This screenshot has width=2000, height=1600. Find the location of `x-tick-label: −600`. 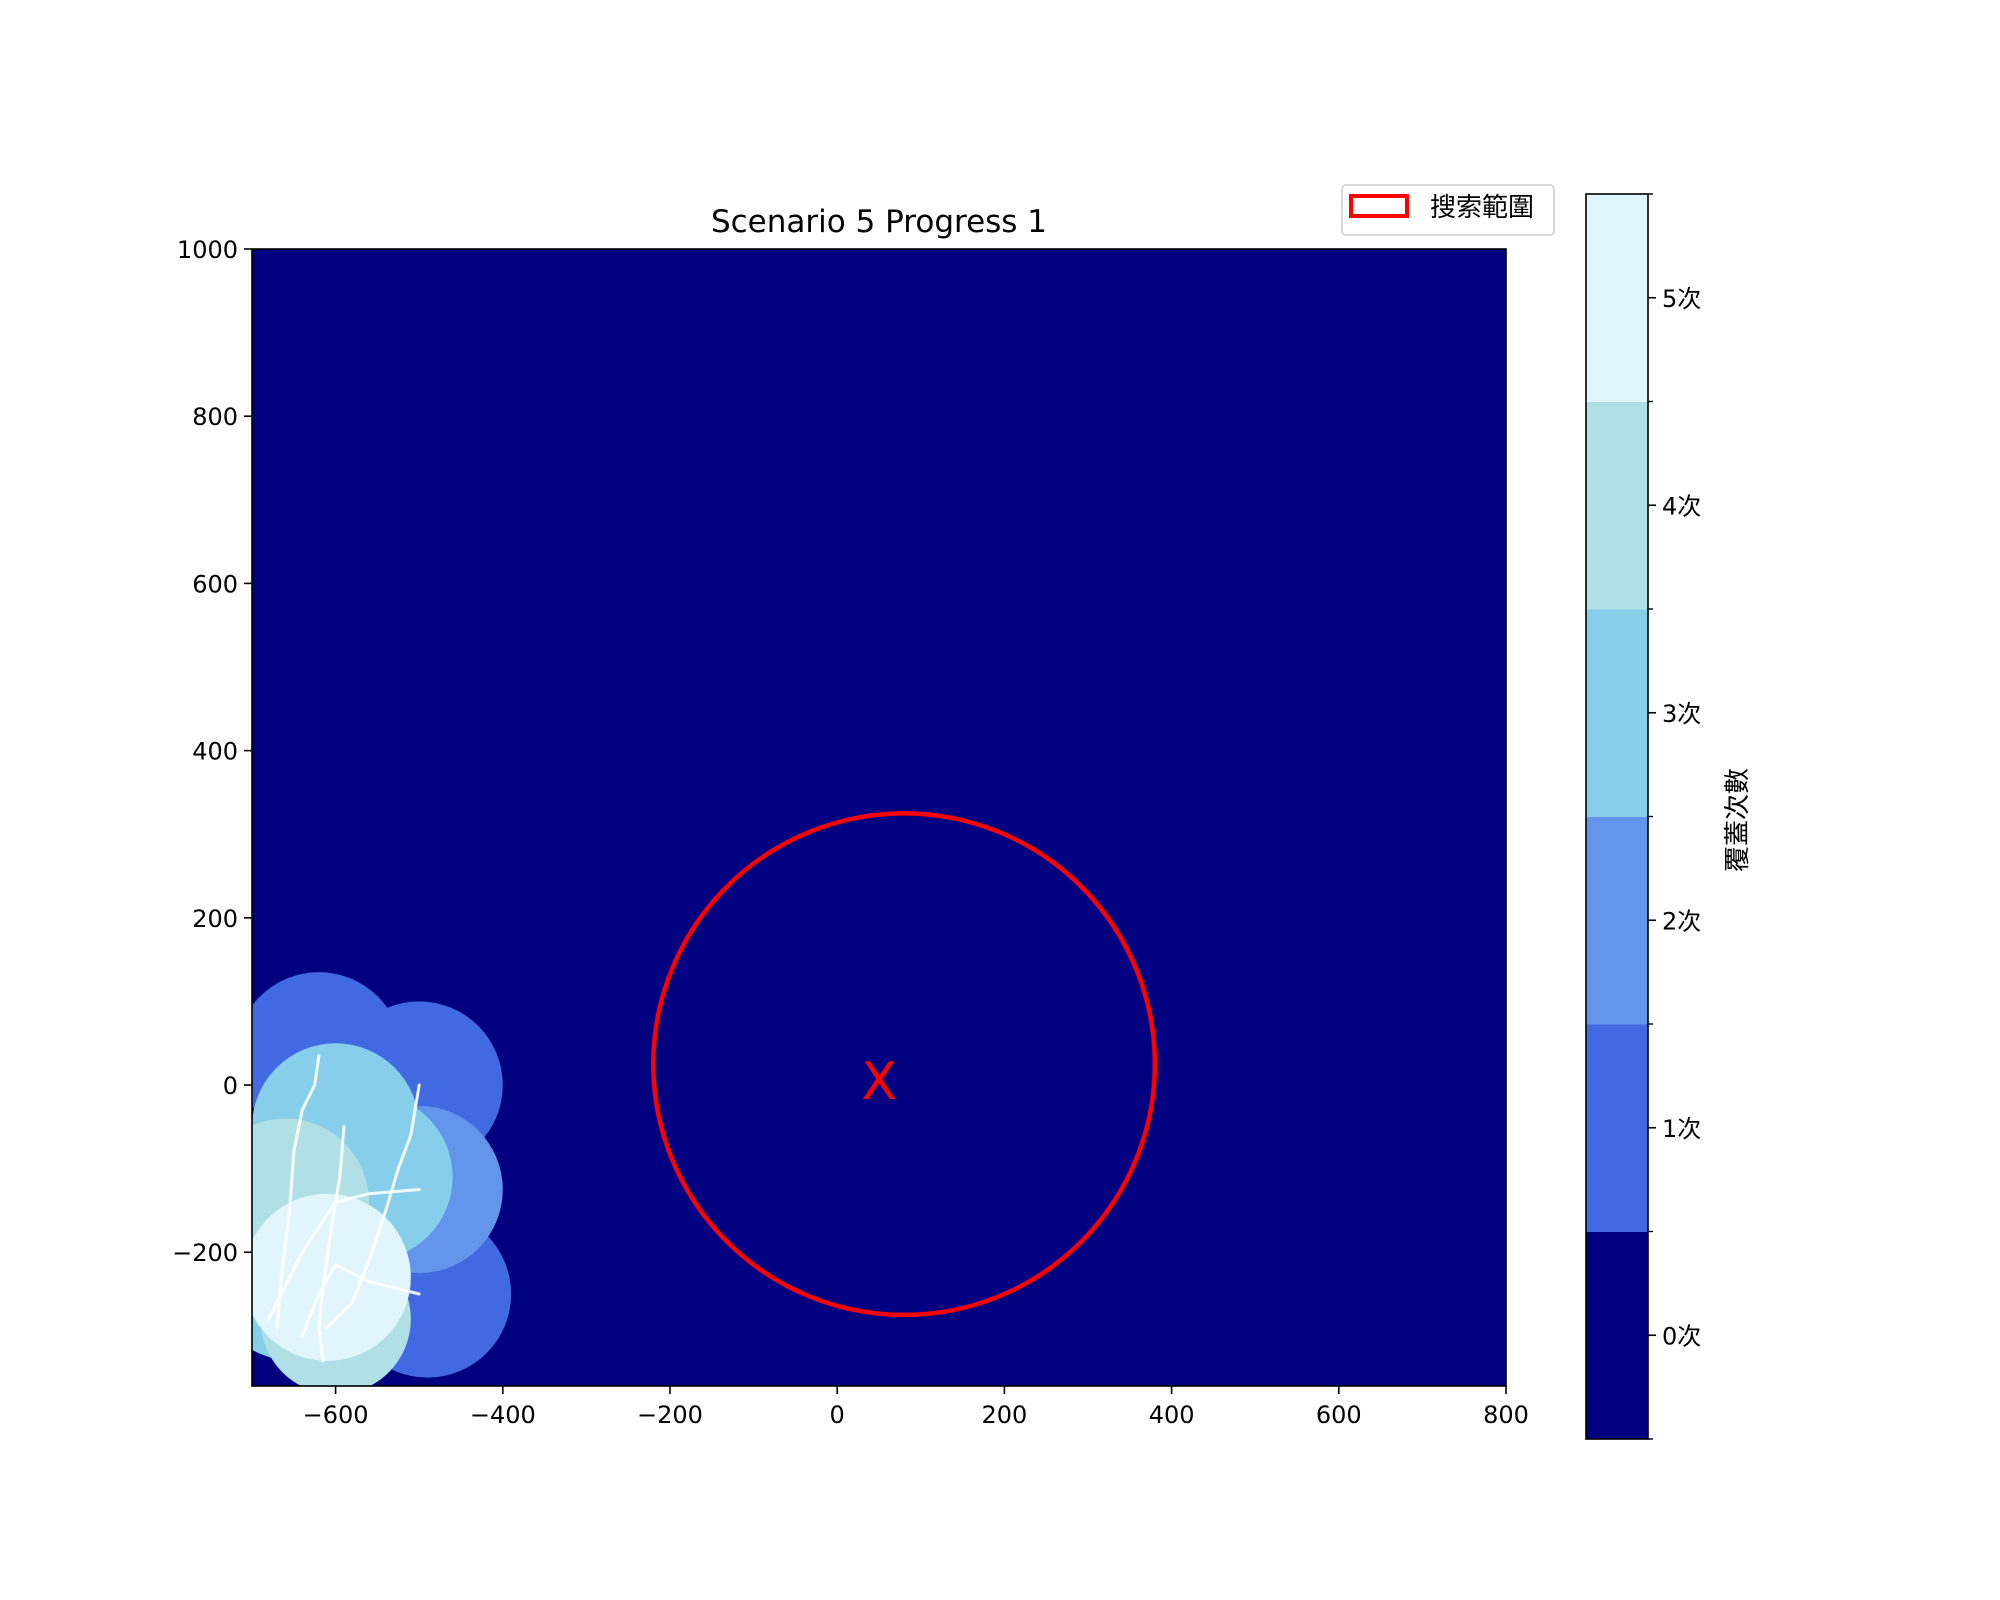

x-tick-label: −600 is located at coordinates (336, 1415).